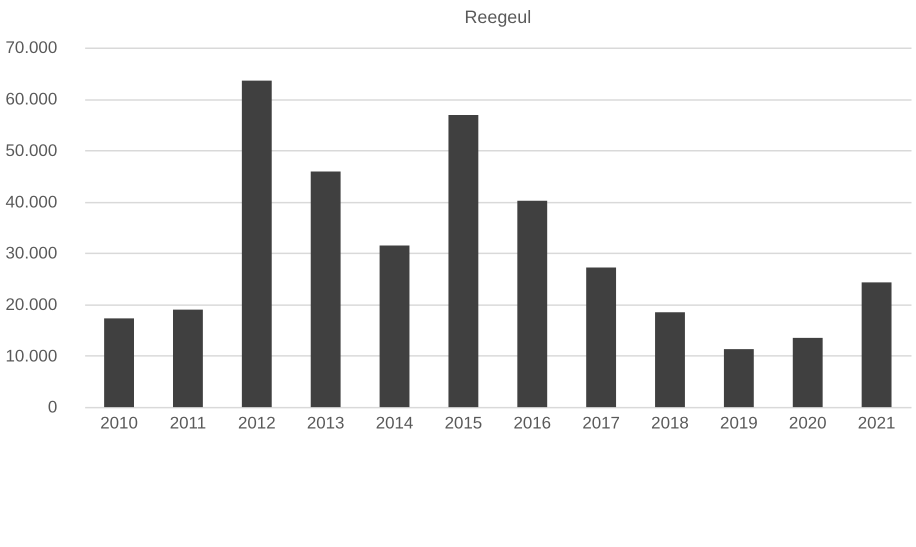 The image size is (916, 547). I want to click on y-tick-label: 10.000, so click(32, 356).